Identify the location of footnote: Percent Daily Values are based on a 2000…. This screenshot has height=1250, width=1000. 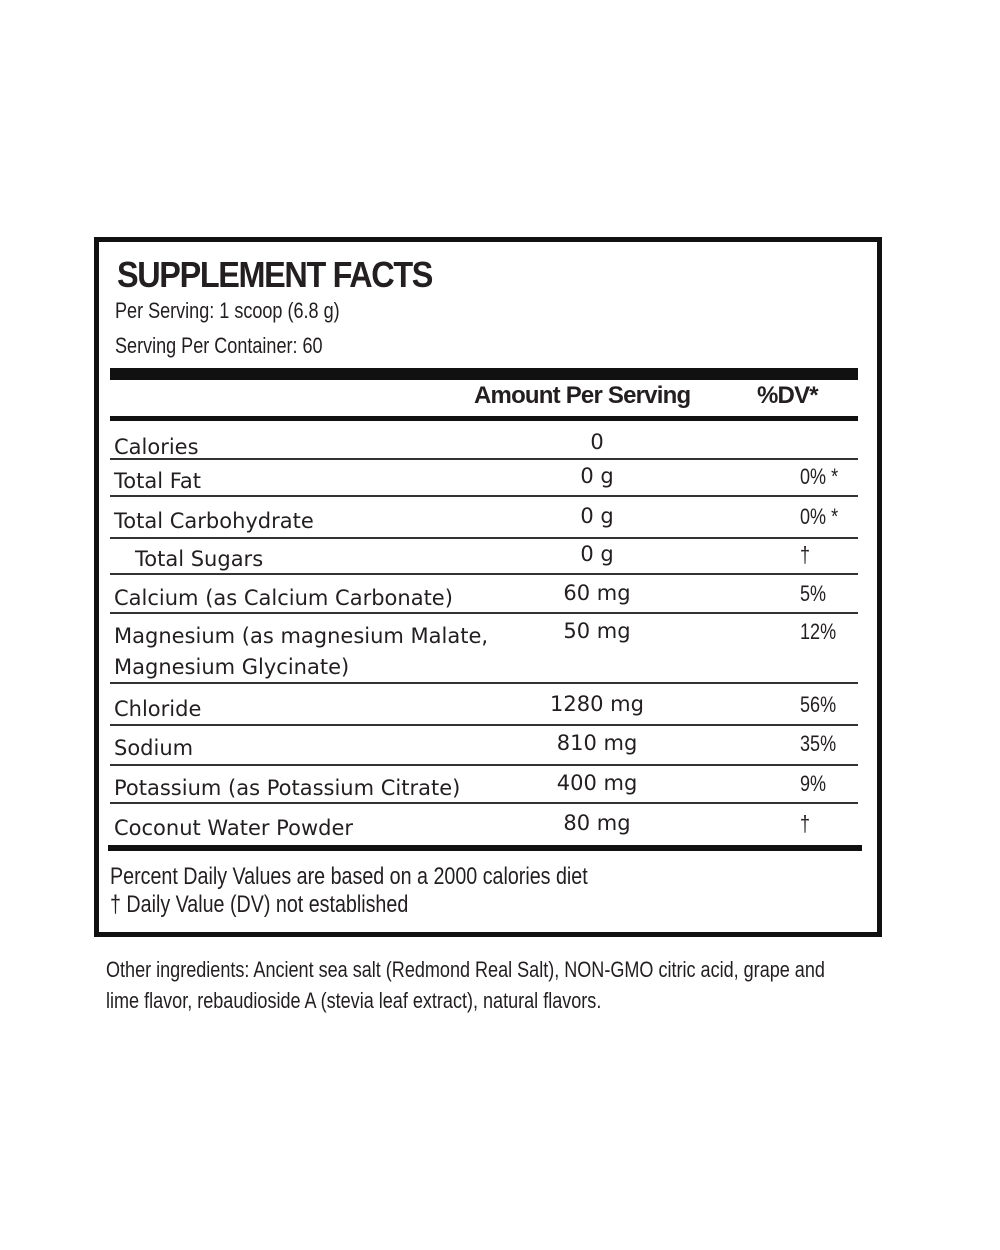
(349, 876).